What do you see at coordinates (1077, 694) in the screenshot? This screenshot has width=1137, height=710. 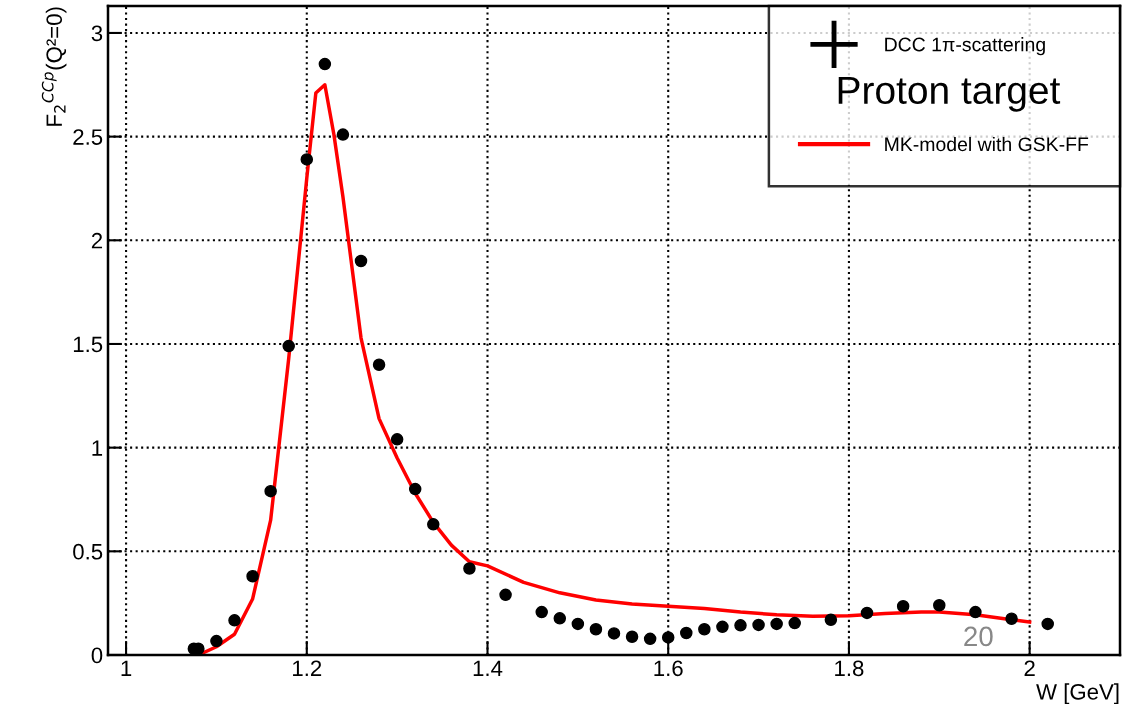 I see `x-axis-title: W [GeV]` at bounding box center [1077, 694].